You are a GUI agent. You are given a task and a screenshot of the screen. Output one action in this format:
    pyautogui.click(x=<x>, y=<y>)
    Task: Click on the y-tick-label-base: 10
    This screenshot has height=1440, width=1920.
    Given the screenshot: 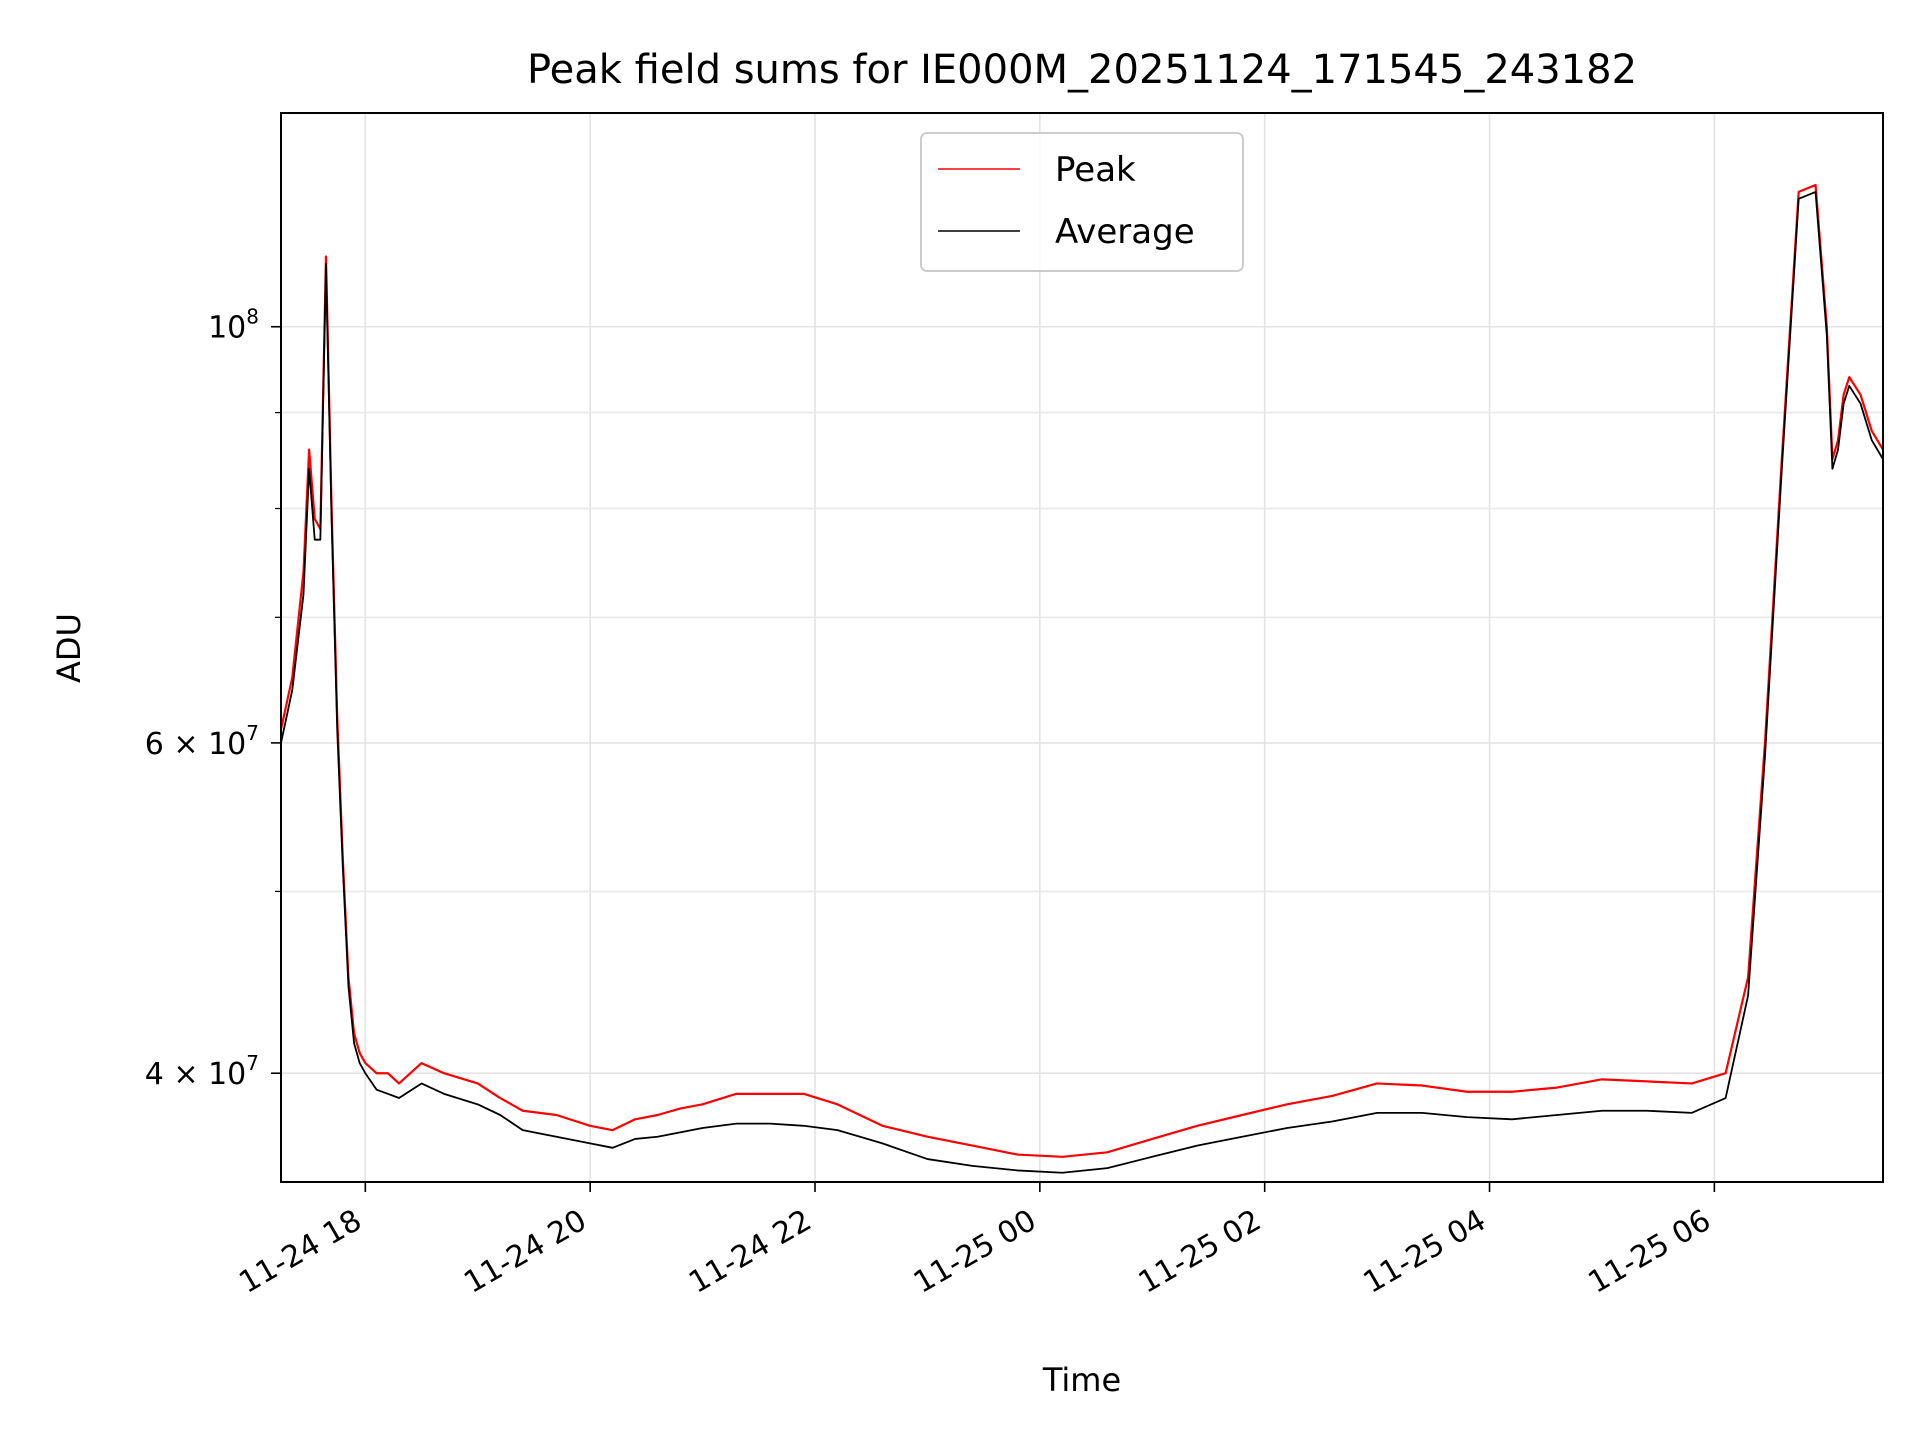 What is the action you would take?
    pyautogui.click(x=227, y=328)
    